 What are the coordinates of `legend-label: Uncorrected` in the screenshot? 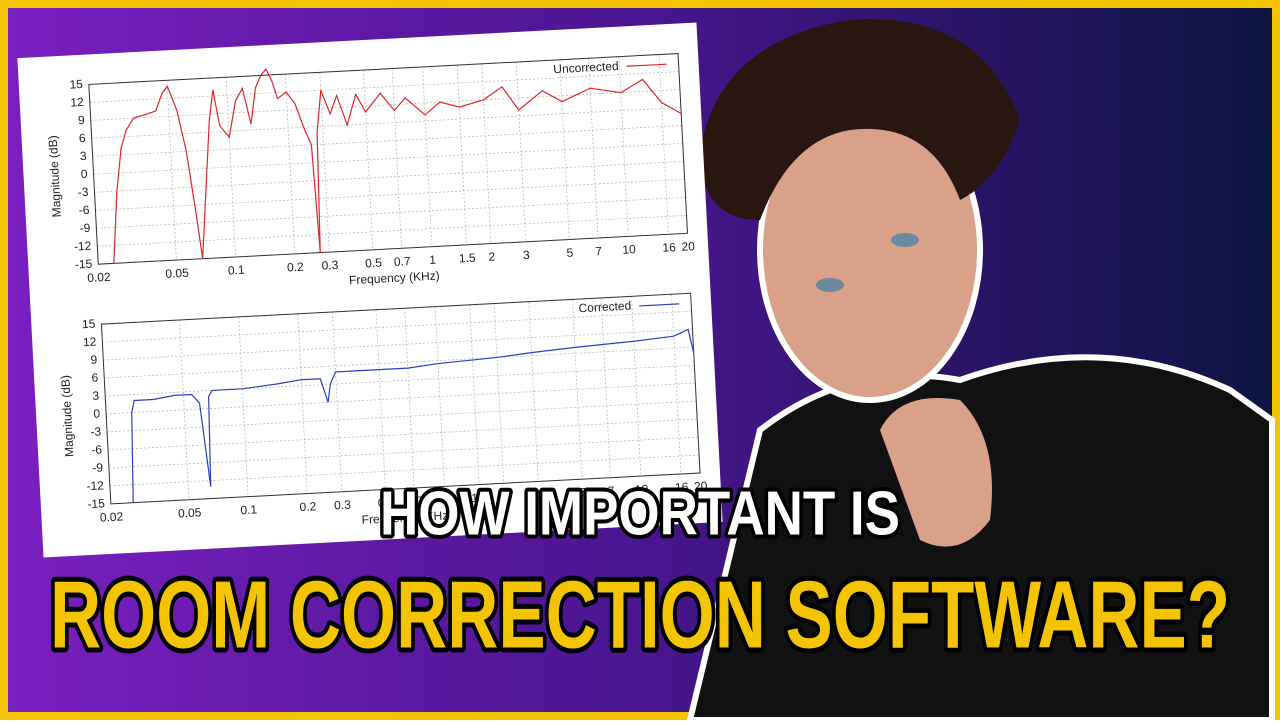 It's located at (586, 67).